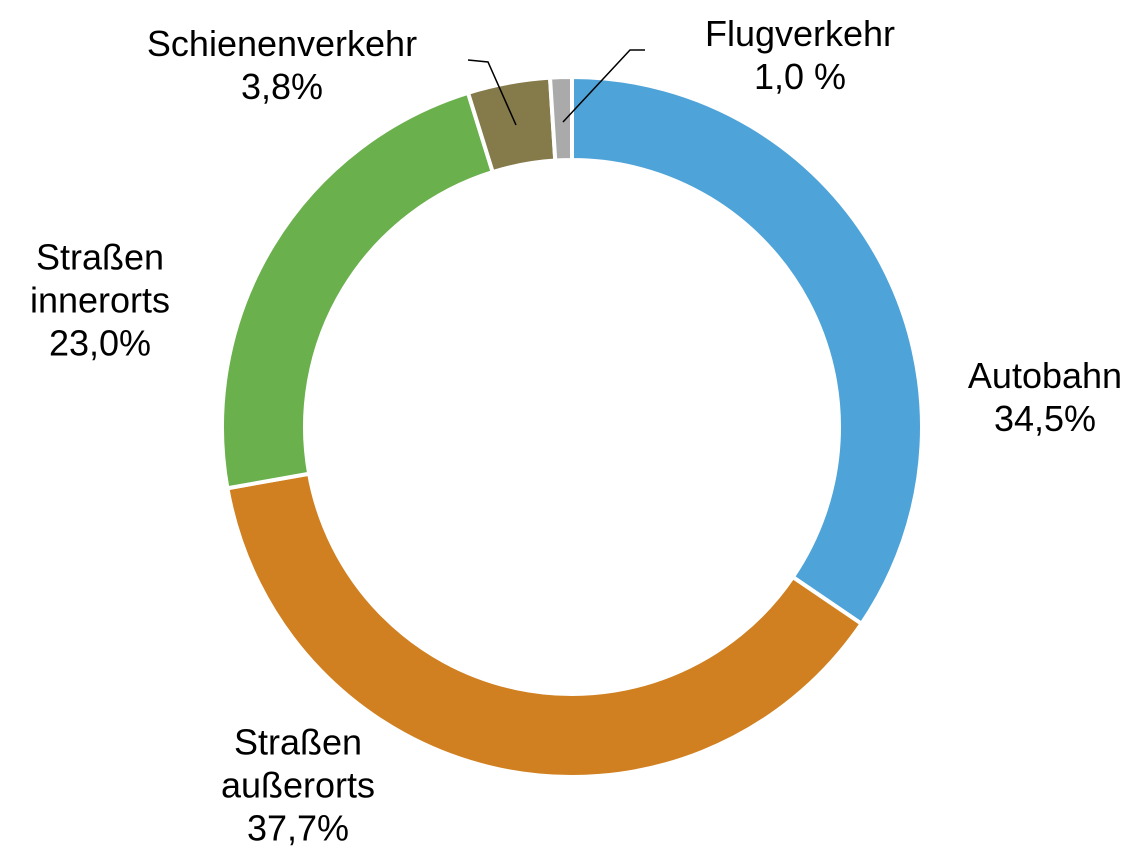  What do you see at coordinates (282, 65) in the screenshot?
I see `slice-label: Schienenverkehr 3,8%` at bounding box center [282, 65].